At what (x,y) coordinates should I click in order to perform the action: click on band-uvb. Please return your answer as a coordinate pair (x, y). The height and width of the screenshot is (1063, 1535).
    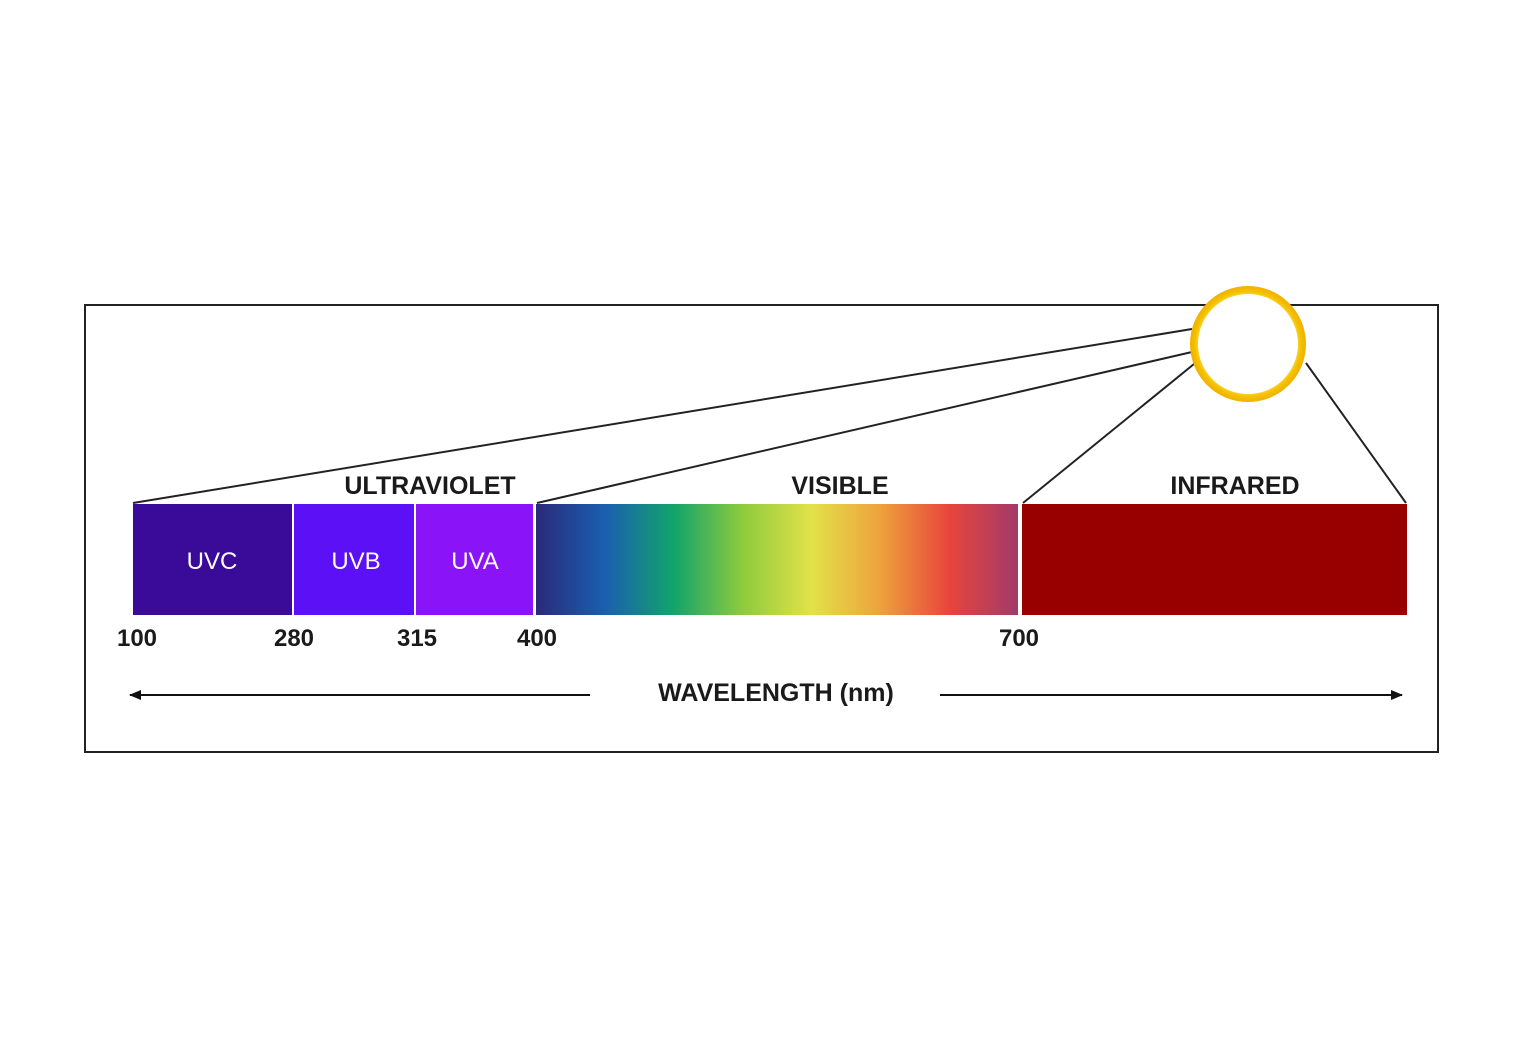
    Looking at the image, I should click on (354, 559).